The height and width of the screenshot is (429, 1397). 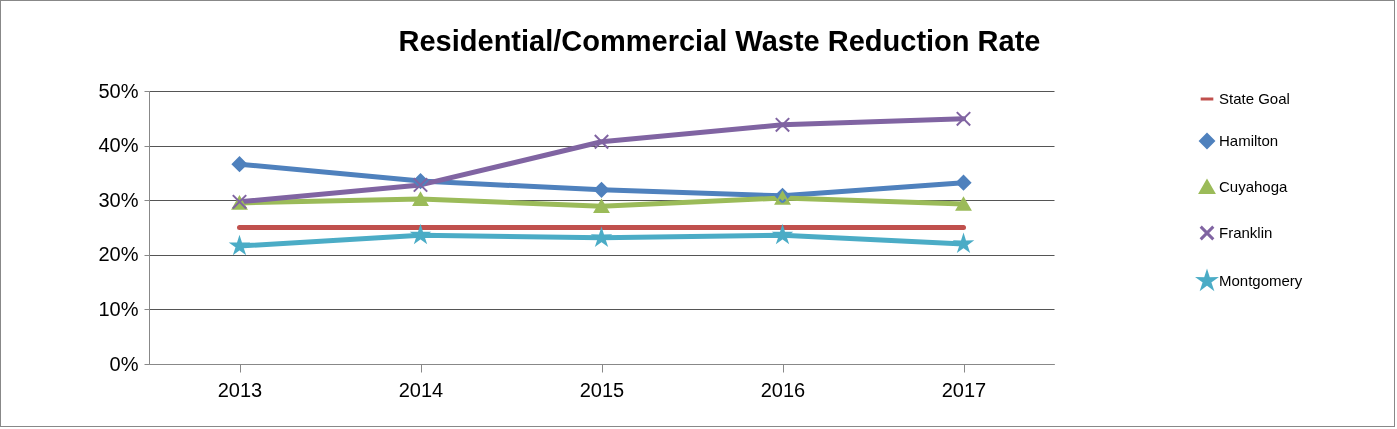 What do you see at coordinates (118, 90) in the screenshot?
I see `y-tick-label: 50%` at bounding box center [118, 90].